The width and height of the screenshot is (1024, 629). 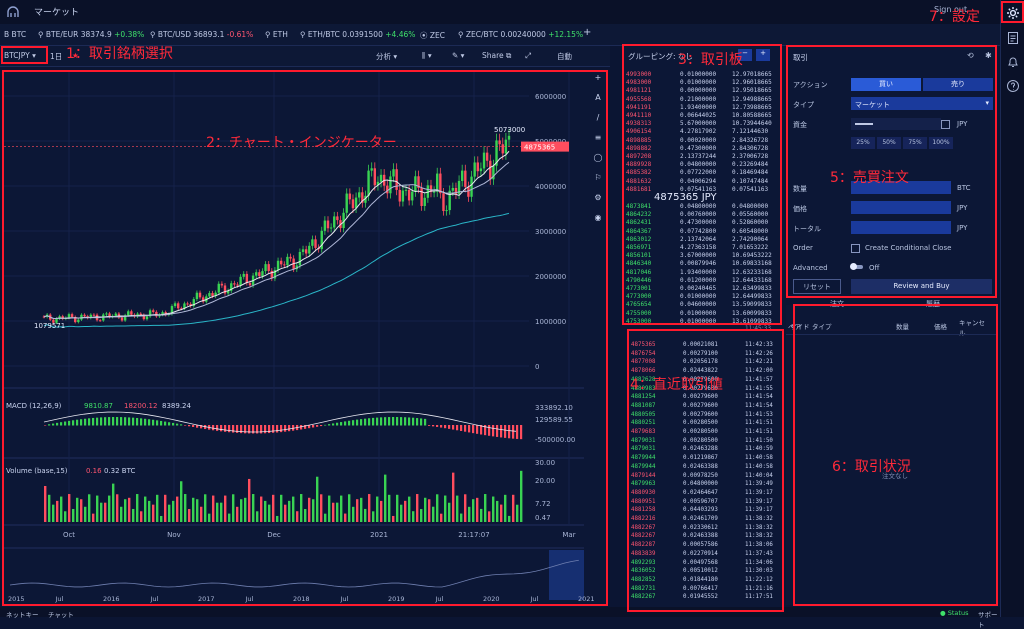 What do you see at coordinates (702, 149) in the screenshot?
I see `ask-row: 4898882 0.47300000 2.84306728` at bounding box center [702, 149].